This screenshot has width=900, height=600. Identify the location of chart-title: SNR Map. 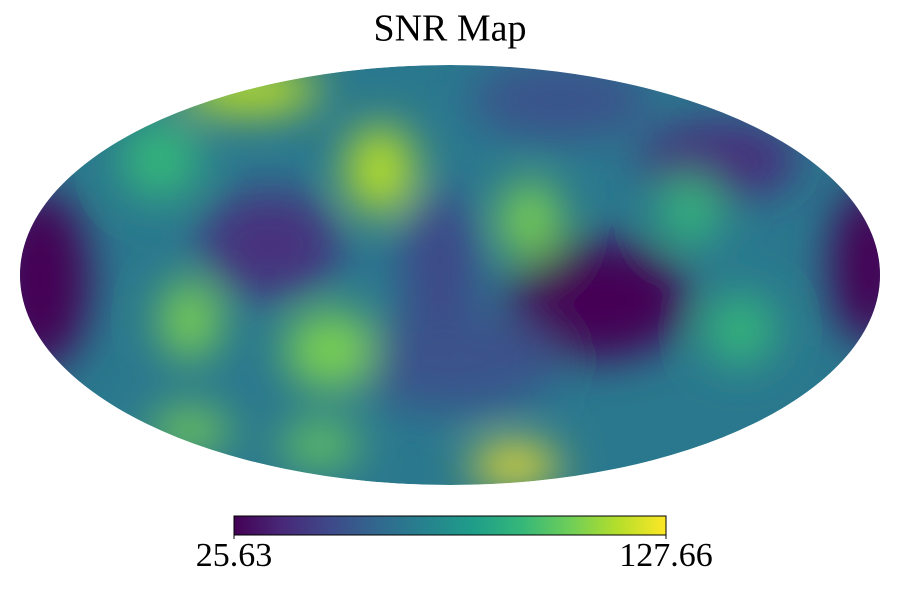
(449, 29).